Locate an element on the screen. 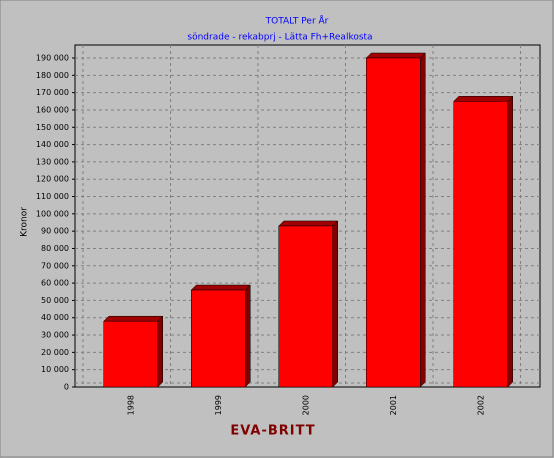 The width and height of the screenshot is (554, 458). y-tick-label: 0 is located at coordinates (66, 387).